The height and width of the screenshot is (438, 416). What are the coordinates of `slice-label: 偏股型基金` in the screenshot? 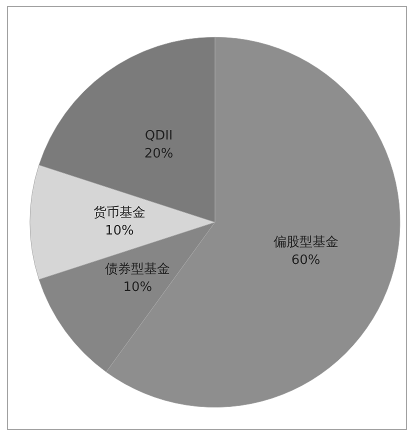 It's located at (305, 242).